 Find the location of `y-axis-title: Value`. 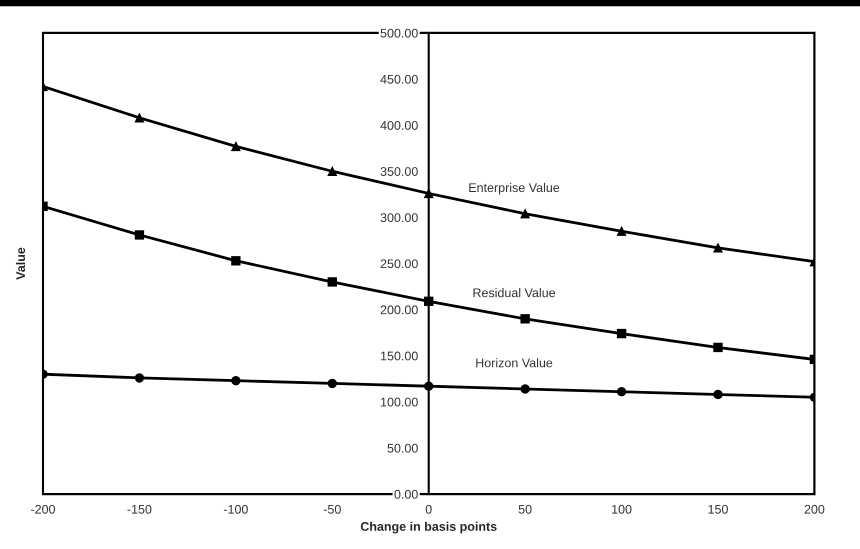

y-axis-title: Value is located at coordinates (21, 264).